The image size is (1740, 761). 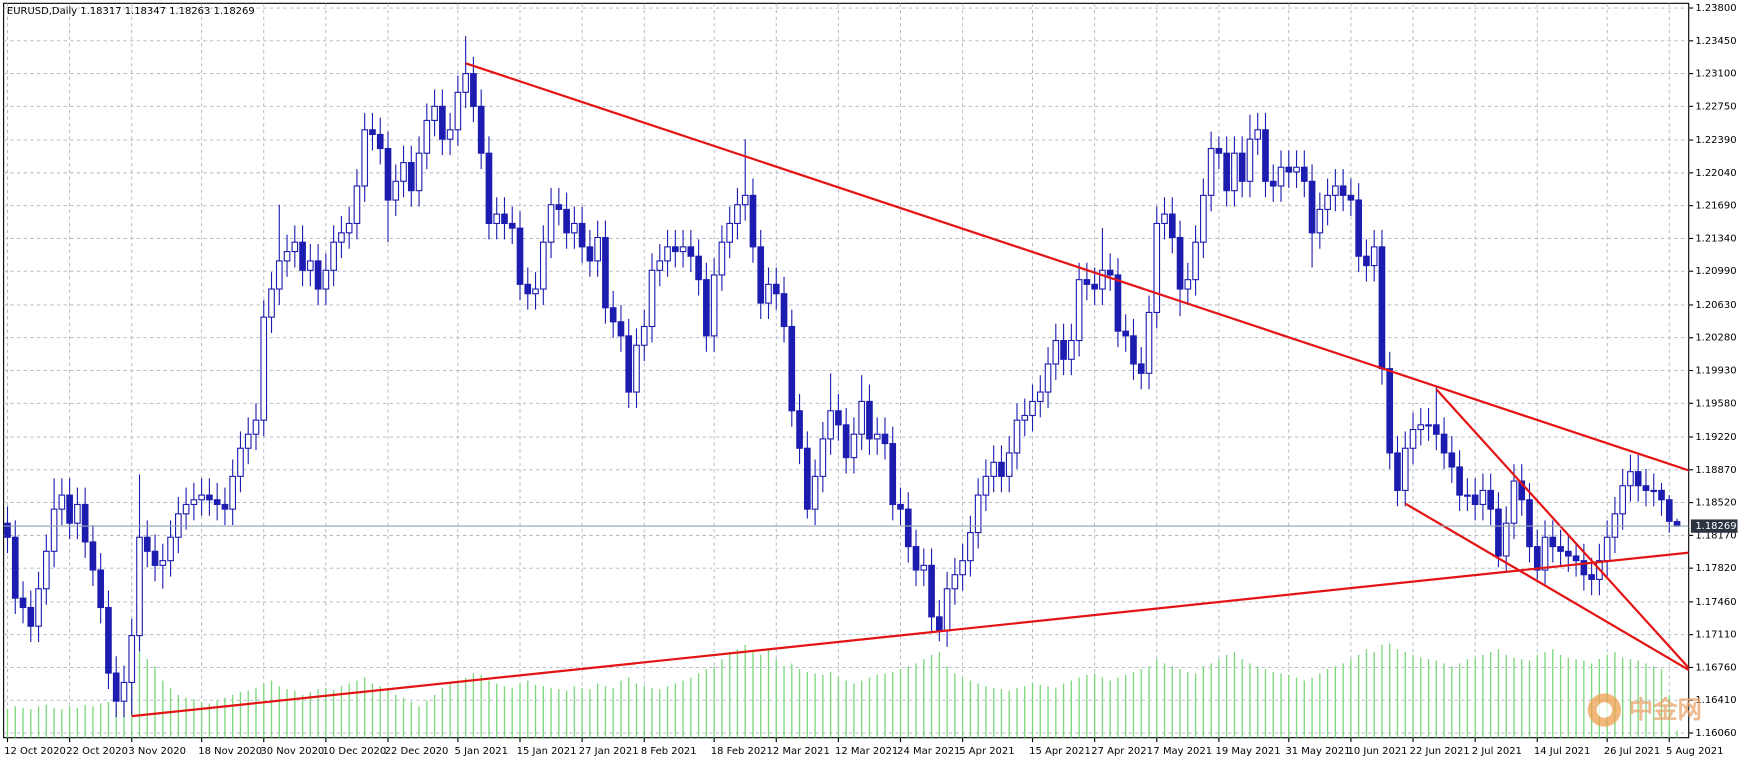 What do you see at coordinates (1715, 106) in the screenshot?
I see `y-tick-label: 1.22750` at bounding box center [1715, 106].